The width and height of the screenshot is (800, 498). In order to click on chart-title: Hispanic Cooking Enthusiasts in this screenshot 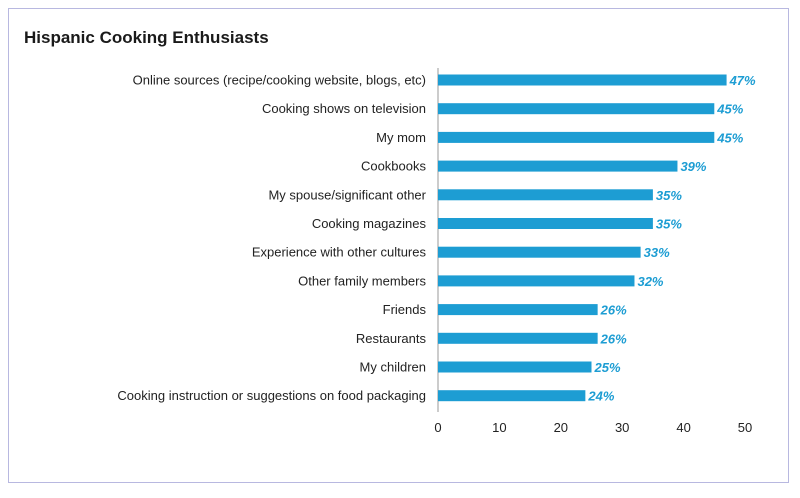, I will do `click(146, 37)`.